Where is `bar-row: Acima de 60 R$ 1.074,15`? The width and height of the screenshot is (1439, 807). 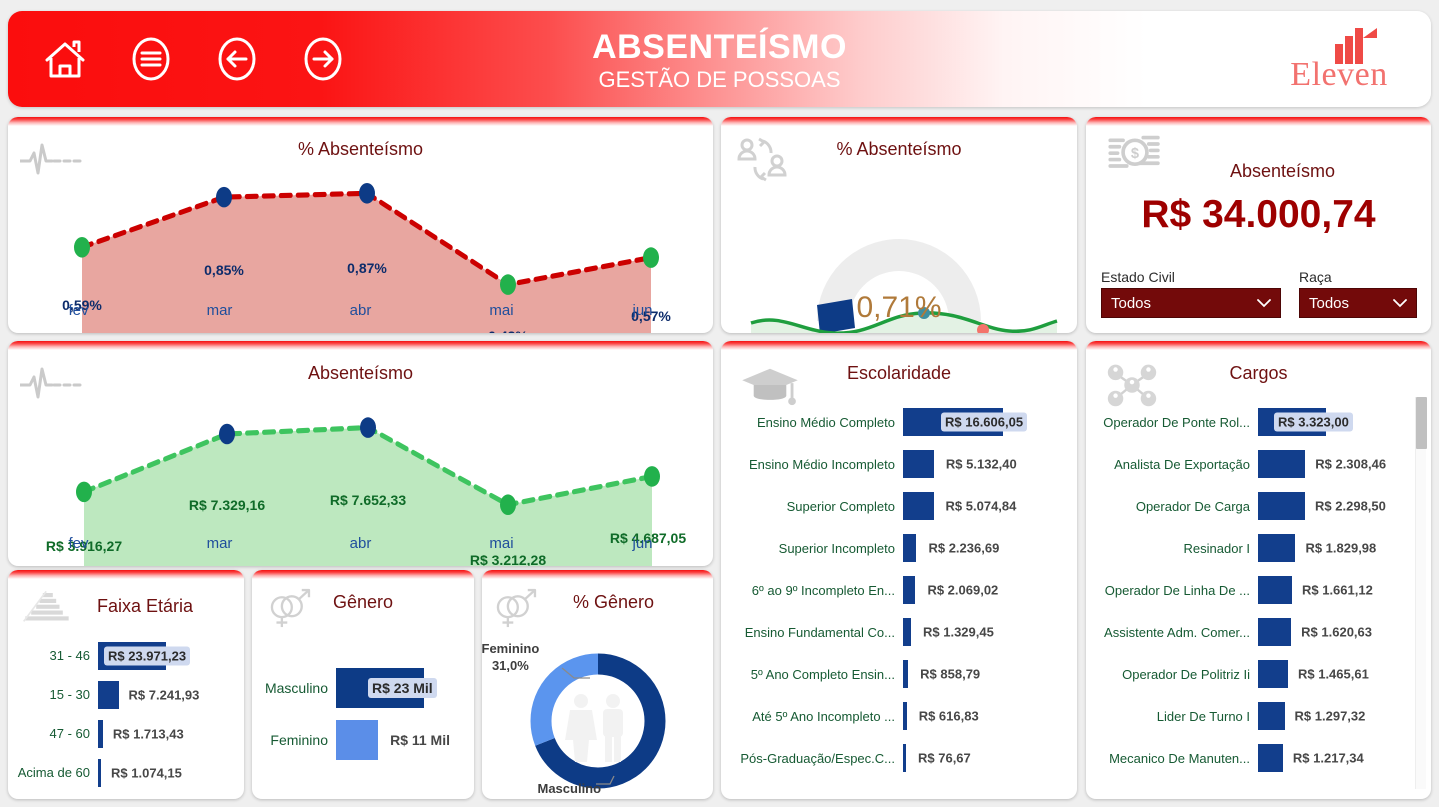
bar-row: Acima de 60 R$ 1.074,15 is located at coordinates (126, 772).